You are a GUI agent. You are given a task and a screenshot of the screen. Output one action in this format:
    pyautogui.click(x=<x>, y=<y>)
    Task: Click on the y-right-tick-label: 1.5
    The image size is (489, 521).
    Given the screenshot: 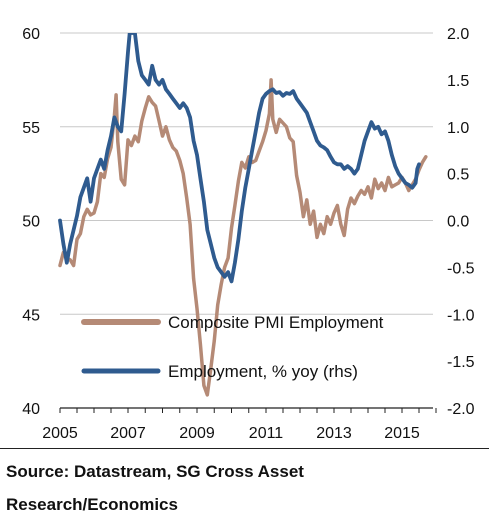 What is the action you would take?
    pyautogui.click(x=458, y=81)
    